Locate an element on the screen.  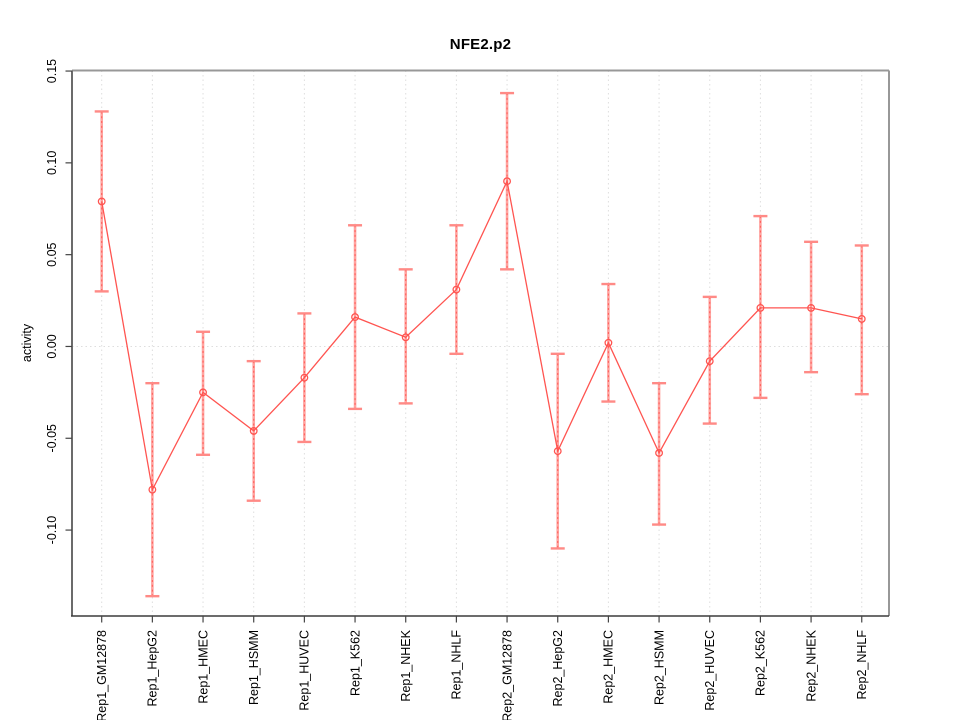
x-tick-label: Rep1_K562 is located at coordinates (355, 663).